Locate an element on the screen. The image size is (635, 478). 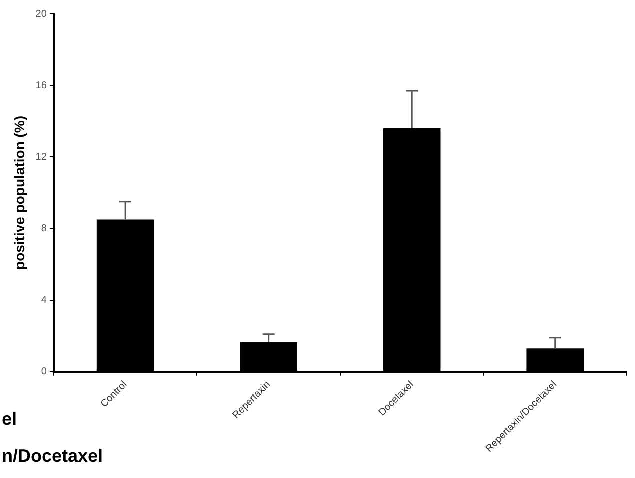
y-tick-label: 8 is located at coordinates (44, 228).